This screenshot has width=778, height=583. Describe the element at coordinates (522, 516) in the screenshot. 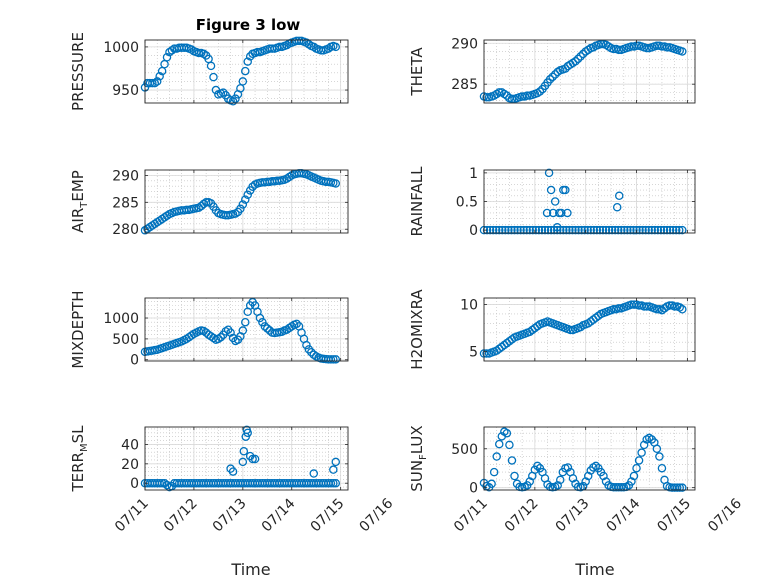

I see `x-tick-label: 07/12` at that location.